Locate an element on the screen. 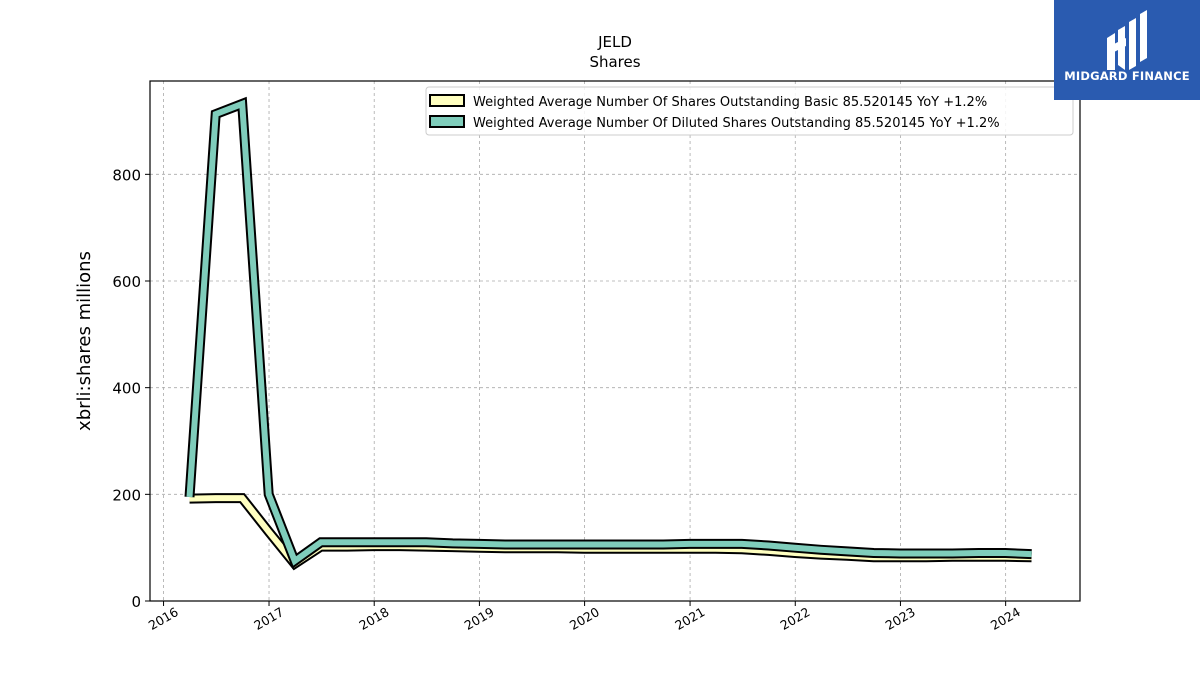 The height and width of the screenshot is (675, 1200). x-tick-label: 2023 is located at coordinates (900, 618).